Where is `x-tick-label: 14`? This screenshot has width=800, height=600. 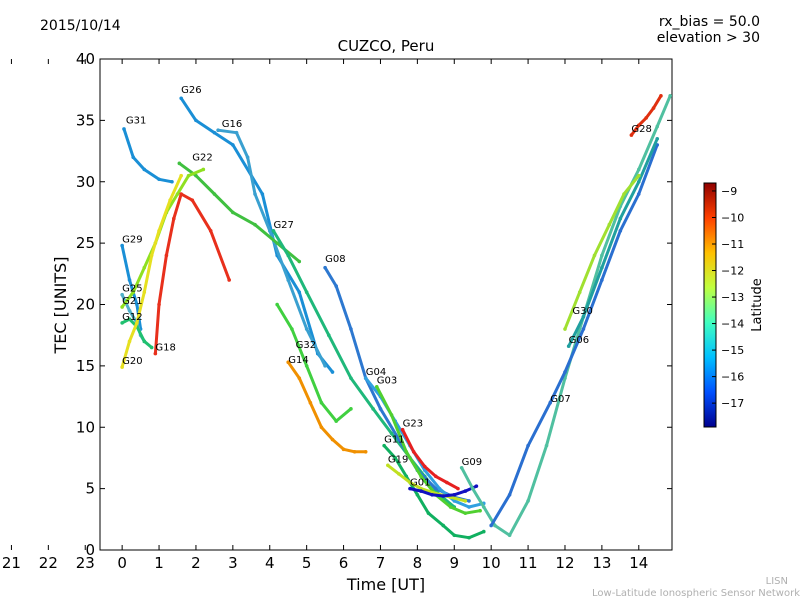 x-tick-label: 14 is located at coordinates (638, 563).